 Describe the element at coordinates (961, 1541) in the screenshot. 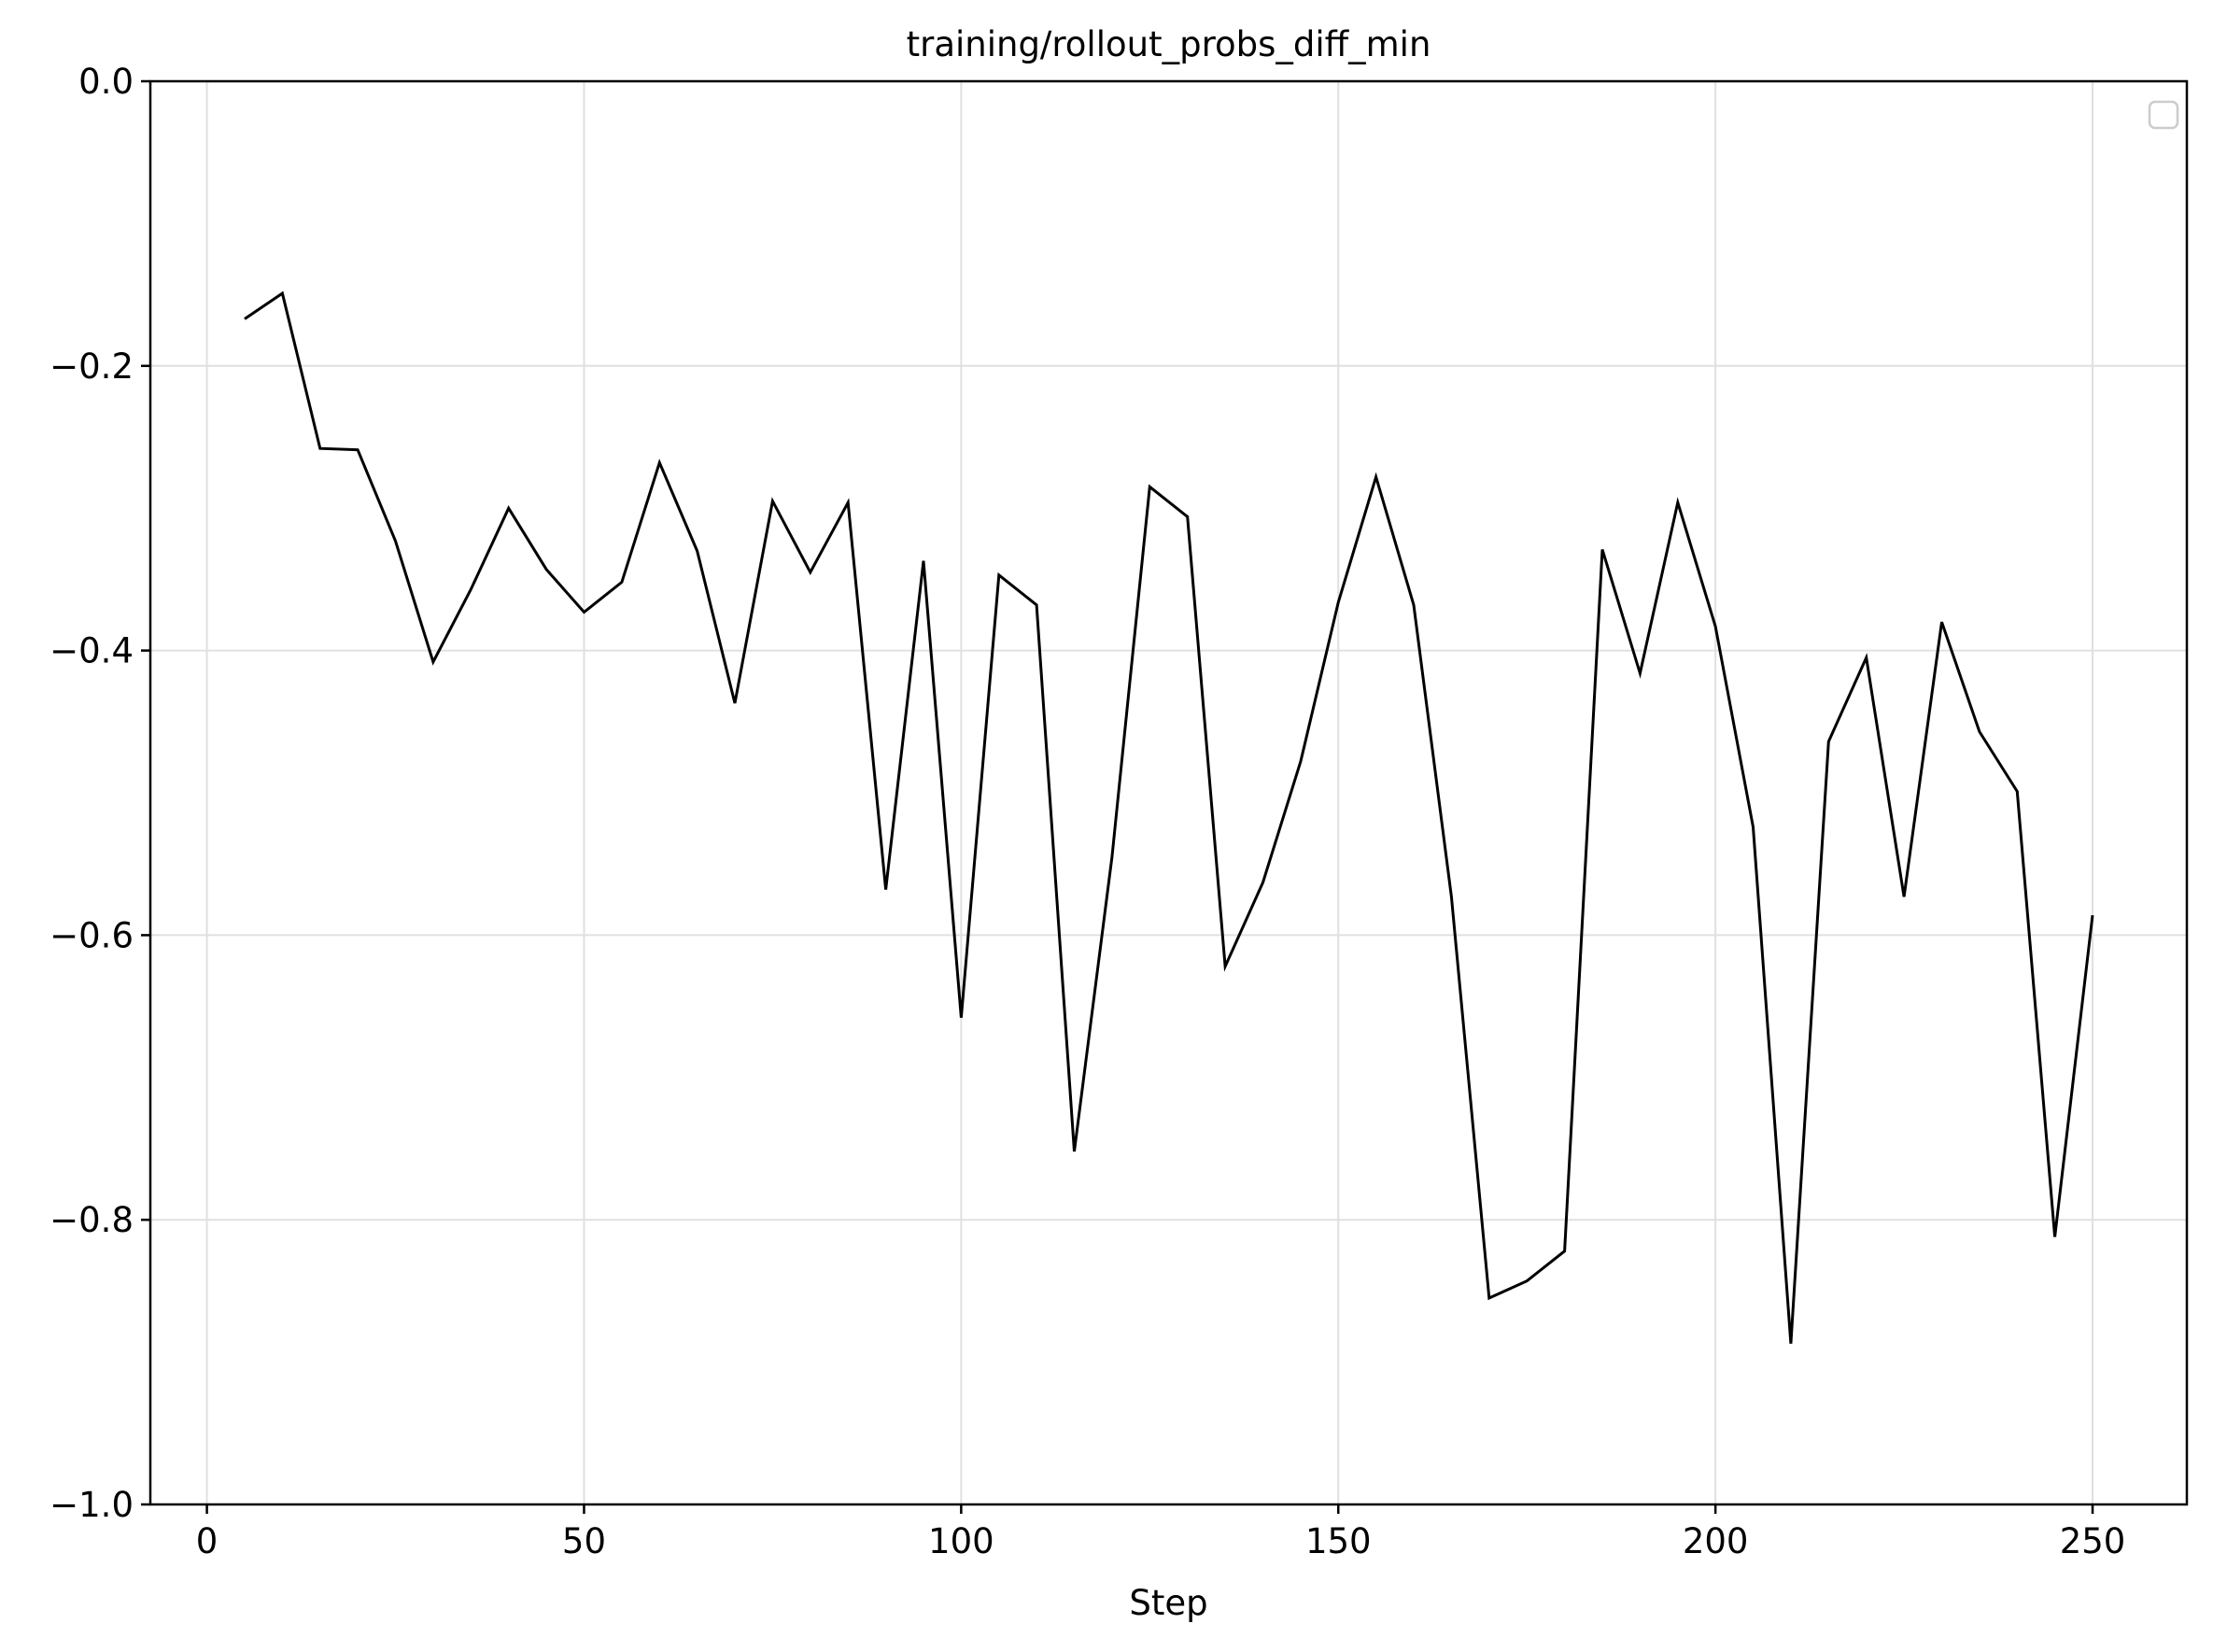

I see `x-tick-label: 100` at that location.